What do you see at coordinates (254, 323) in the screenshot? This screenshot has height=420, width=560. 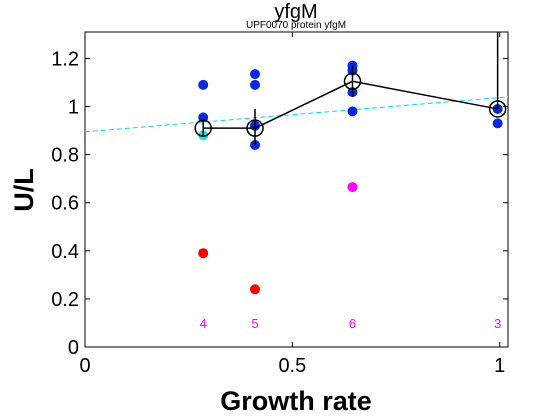 I see `count-label-1: 5` at bounding box center [254, 323].